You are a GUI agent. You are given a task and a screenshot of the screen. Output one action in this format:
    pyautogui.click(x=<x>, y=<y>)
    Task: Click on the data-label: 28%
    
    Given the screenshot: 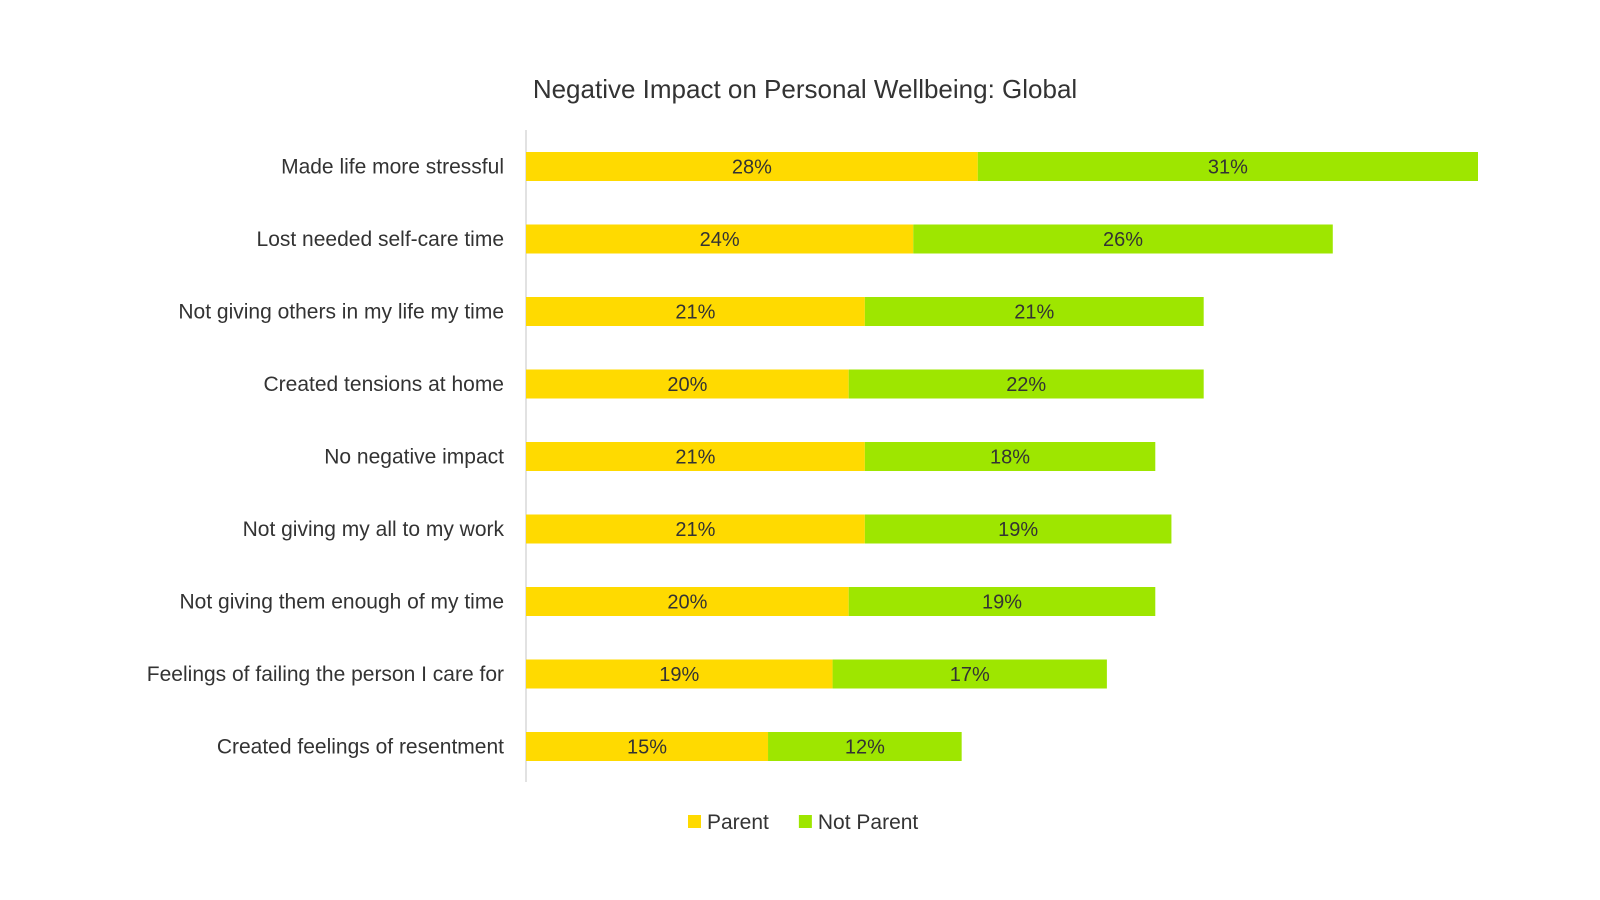 What is the action you would take?
    pyautogui.click(x=752, y=168)
    